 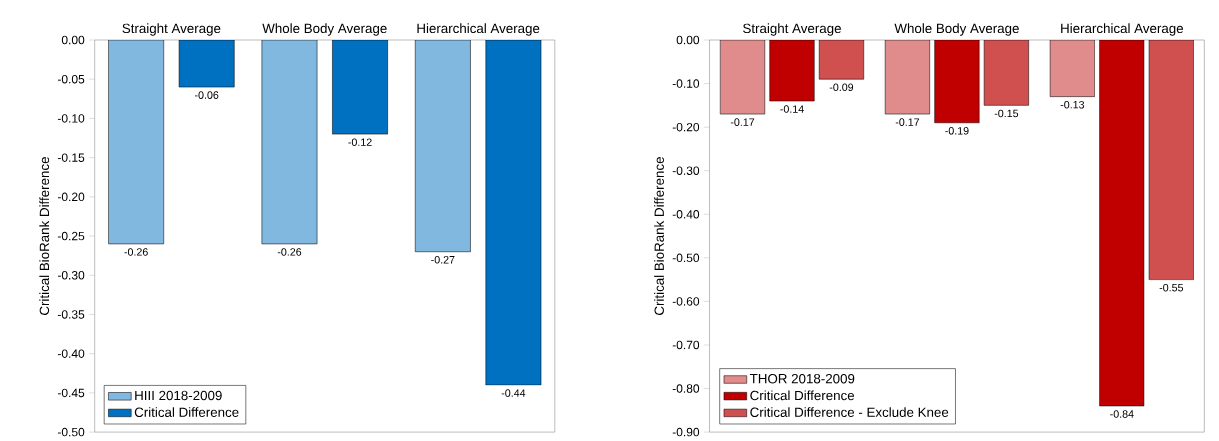 I want to click on data-label: -0.09, so click(x=841, y=87).